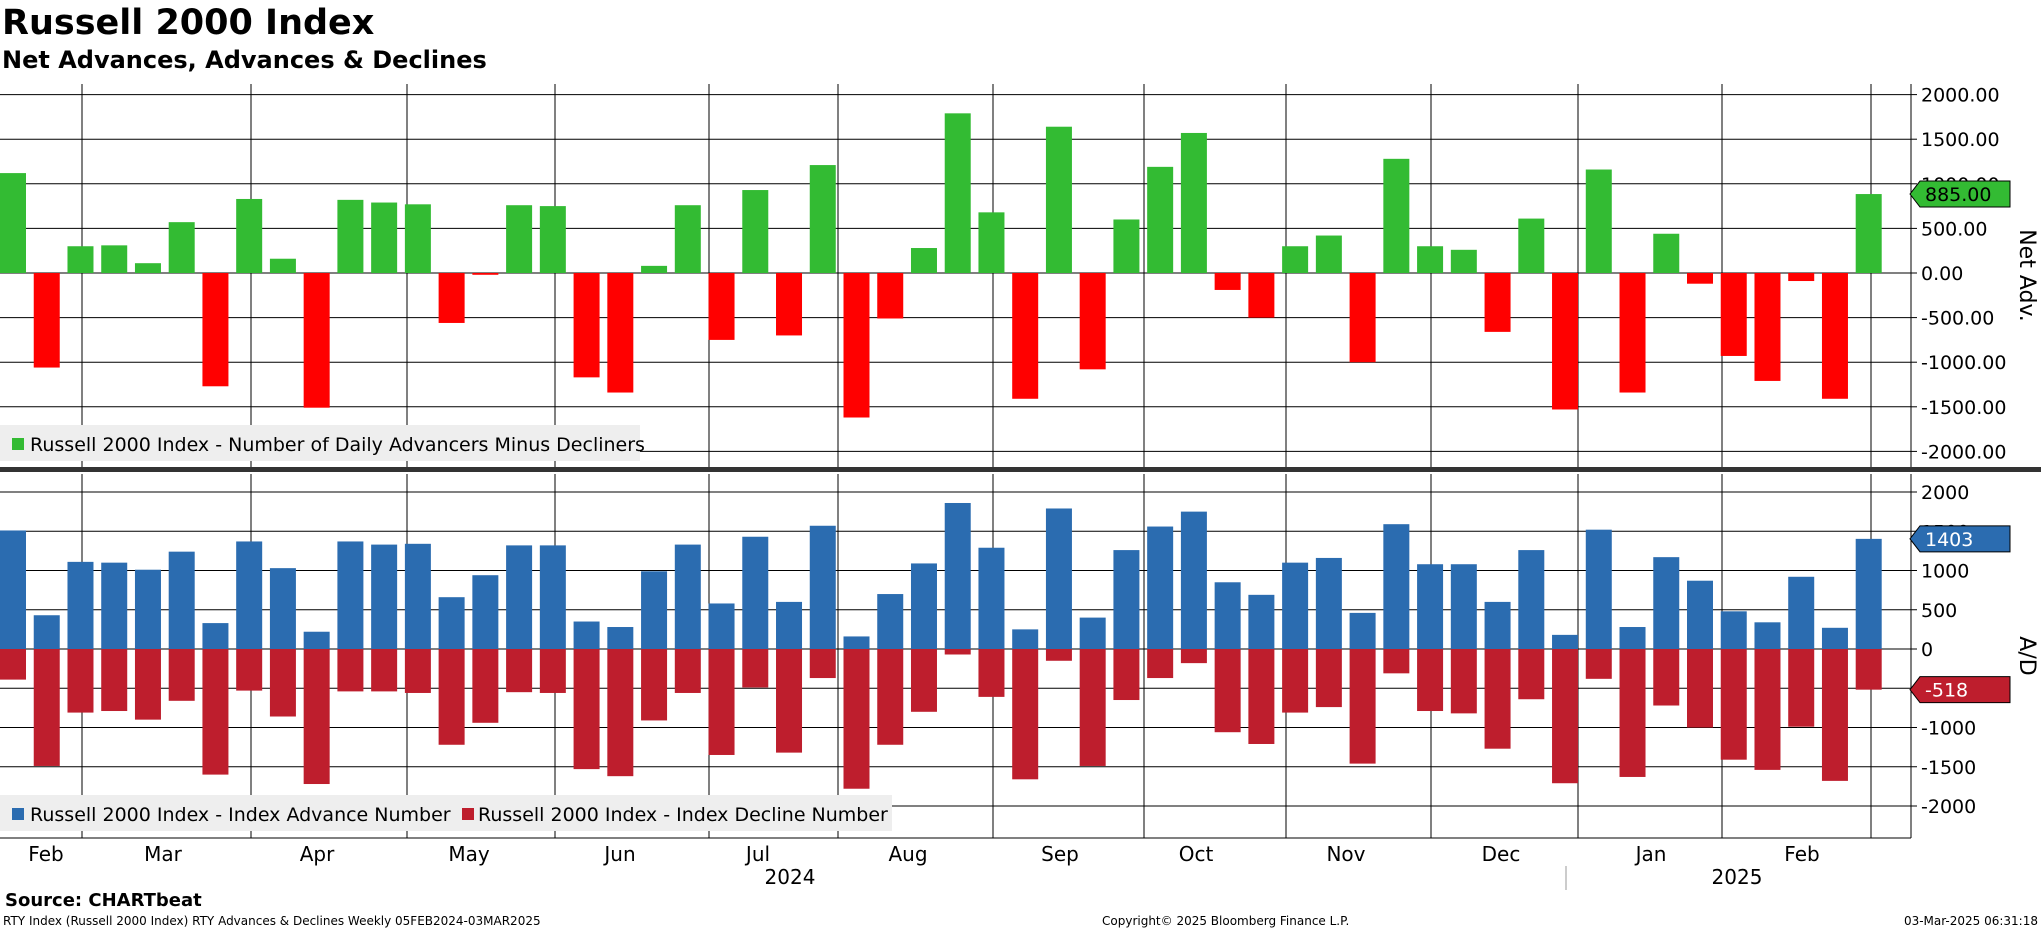 The width and height of the screenshot is (2041, 932). Describe the element at coordinates (1949, 540) in the screenshot. I see `advance-last-value: 1403` at that location.